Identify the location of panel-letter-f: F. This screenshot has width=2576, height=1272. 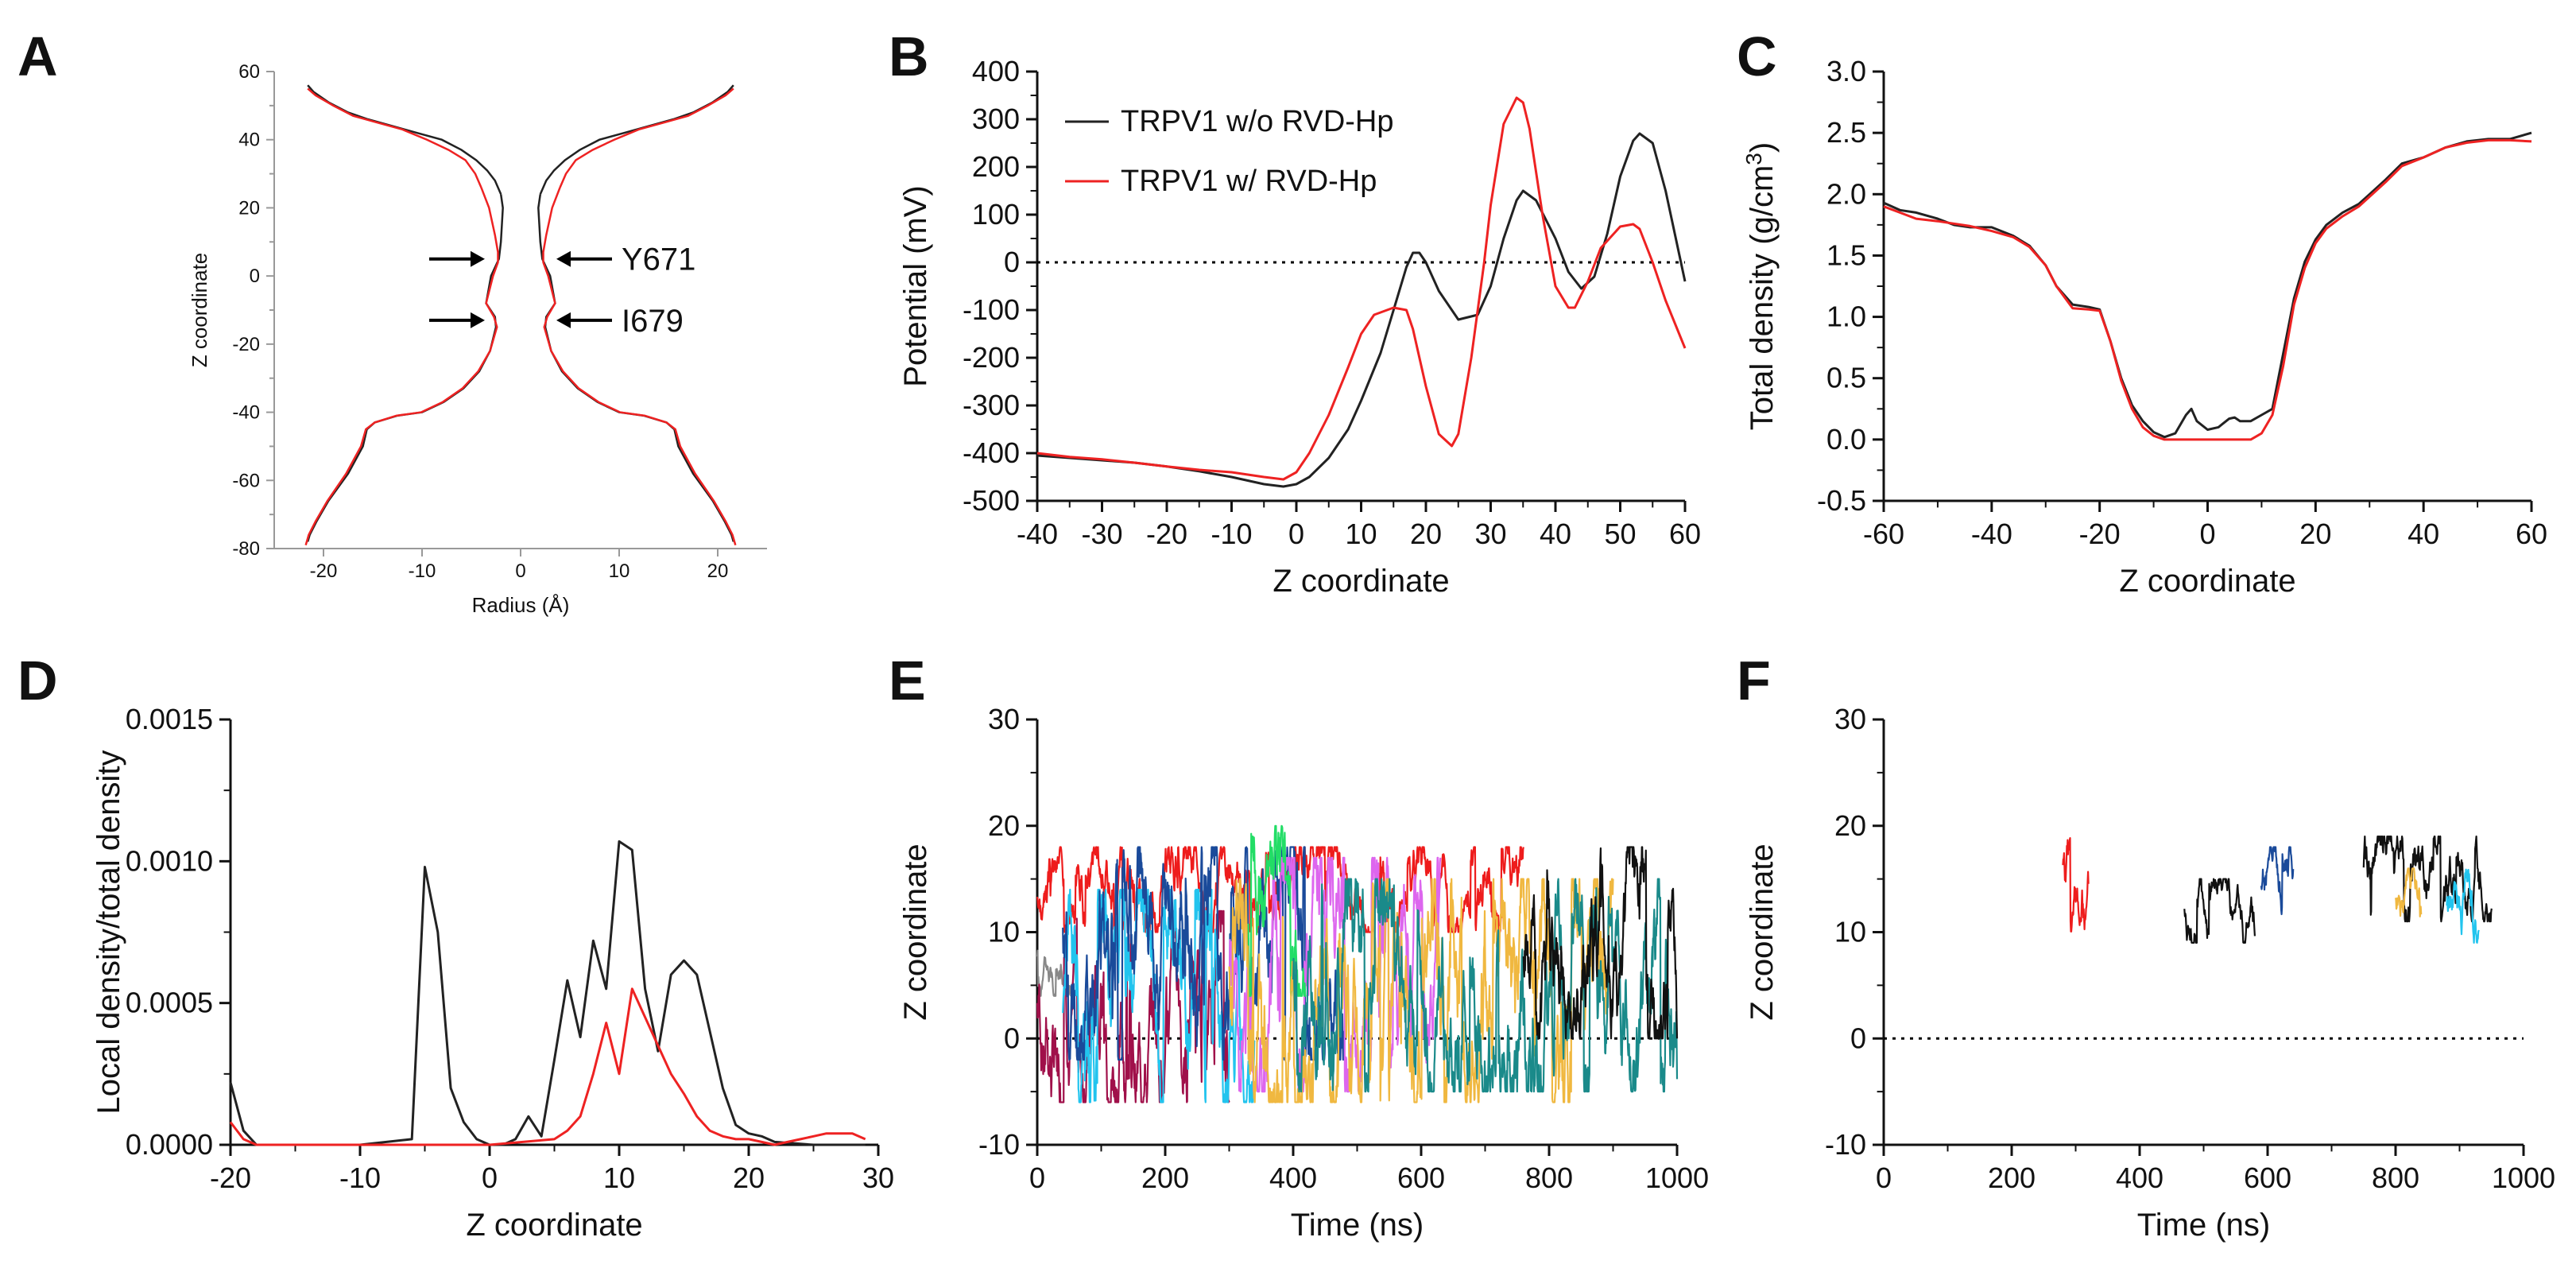
(1754, 681).